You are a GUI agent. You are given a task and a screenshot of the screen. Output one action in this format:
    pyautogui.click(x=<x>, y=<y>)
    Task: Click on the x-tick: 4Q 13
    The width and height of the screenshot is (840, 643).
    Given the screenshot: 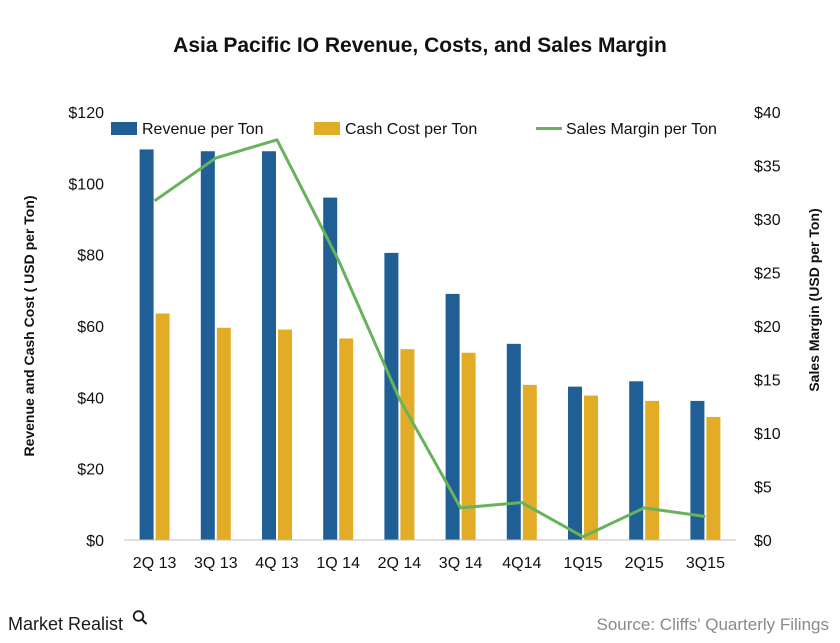 What is the action you would take?
    pyautogui.click(x=277, y=563)
    